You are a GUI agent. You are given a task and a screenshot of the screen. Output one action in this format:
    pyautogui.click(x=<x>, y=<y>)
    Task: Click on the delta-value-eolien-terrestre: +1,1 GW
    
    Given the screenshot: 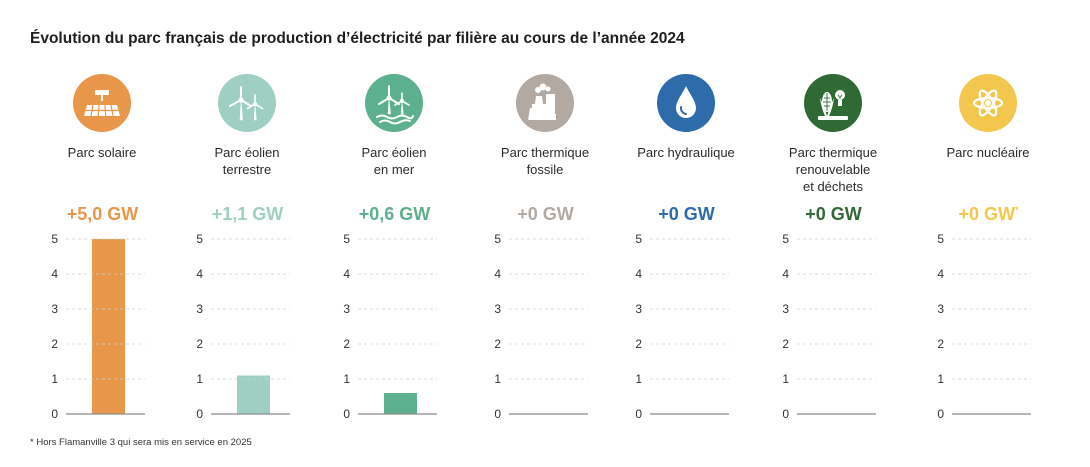 What is the action you would take?
    pyautogui.click(x=247, y=214)
    